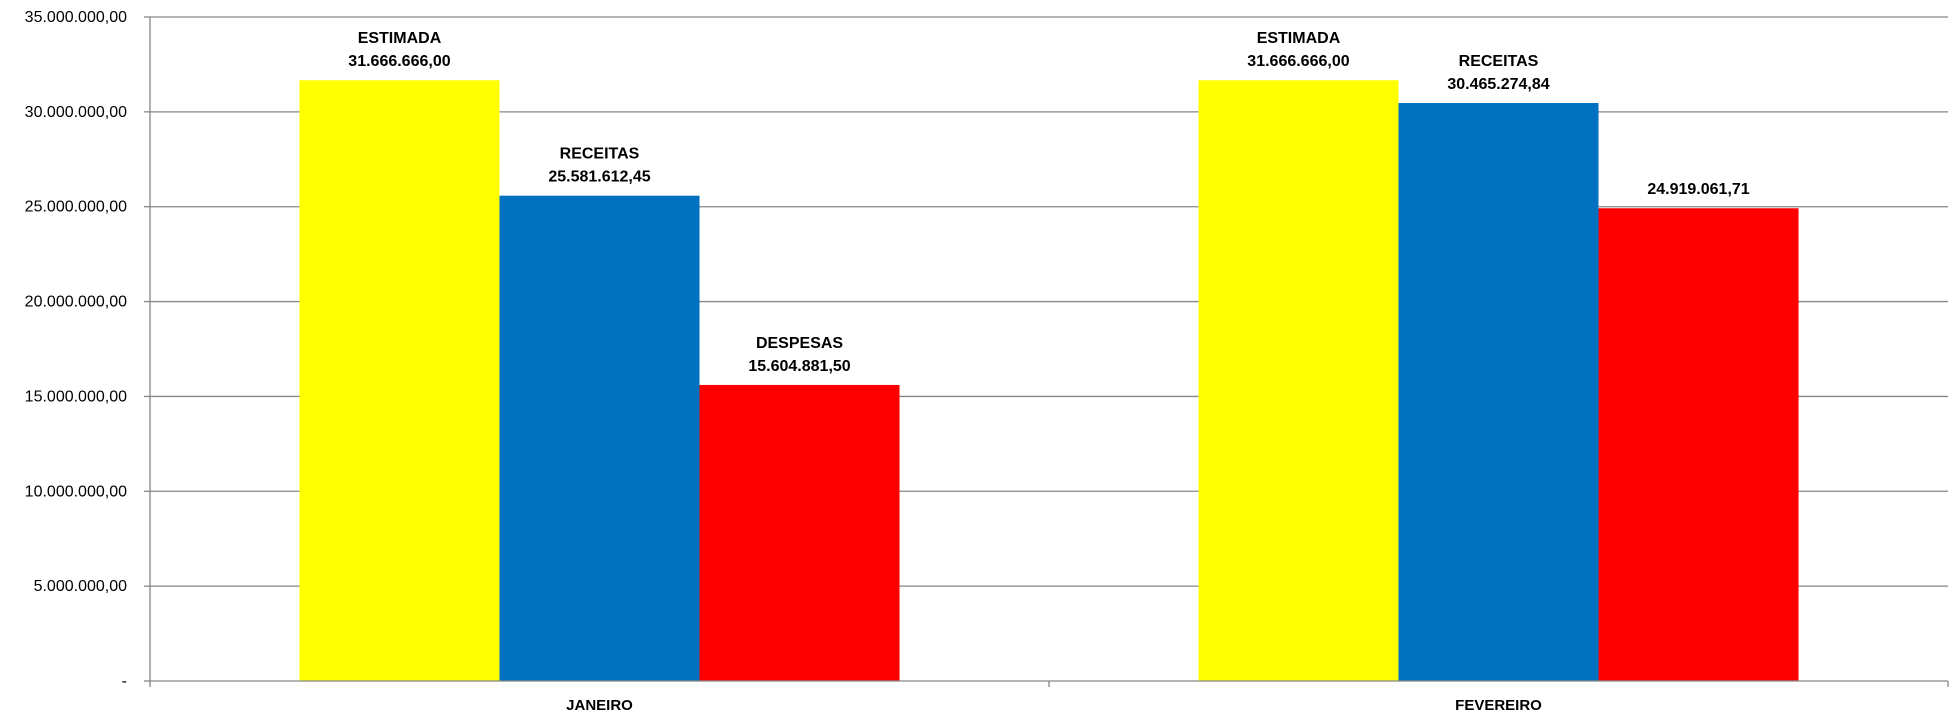  Describe the element at coordinates (76, 396) in the screenshot. I see `y-tick-label: 15.000.000,00` at that location.